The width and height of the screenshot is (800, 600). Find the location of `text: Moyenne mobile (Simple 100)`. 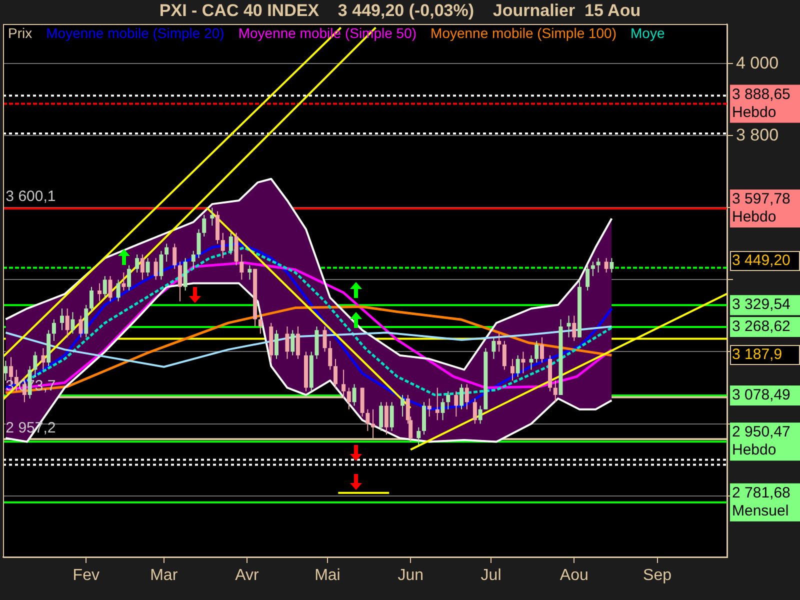

text: Moyenne mobile (Simple 100) is located at coordinates (523, 33).